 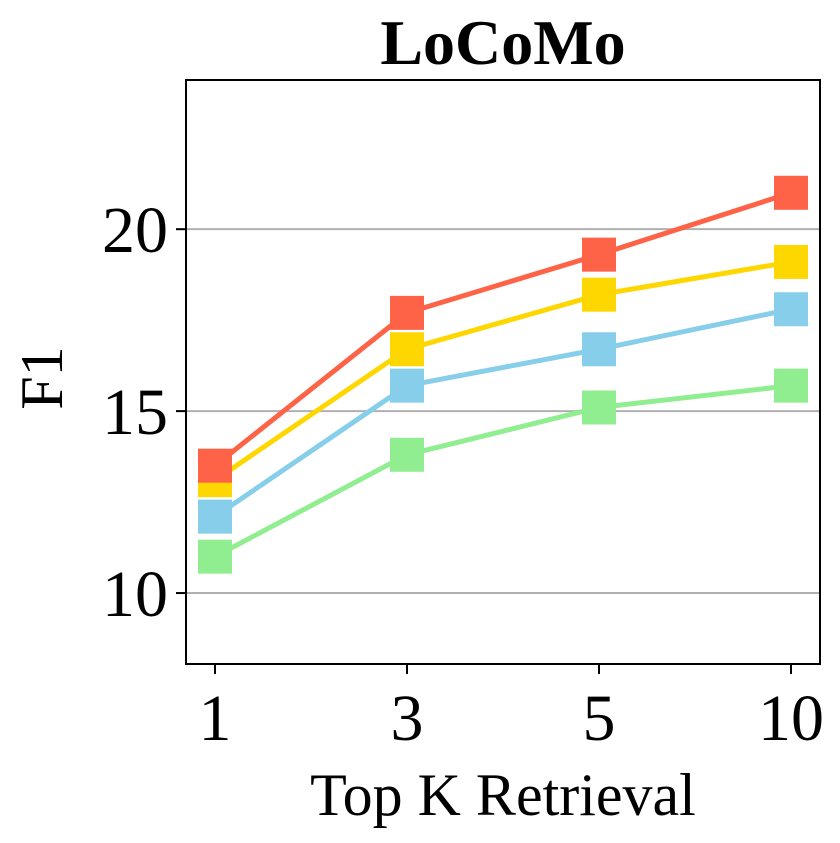 What do you see at coordinates (135, 594) in the screenshot?
I see `y-tick-label: 10` at bounding box center [135, 594].